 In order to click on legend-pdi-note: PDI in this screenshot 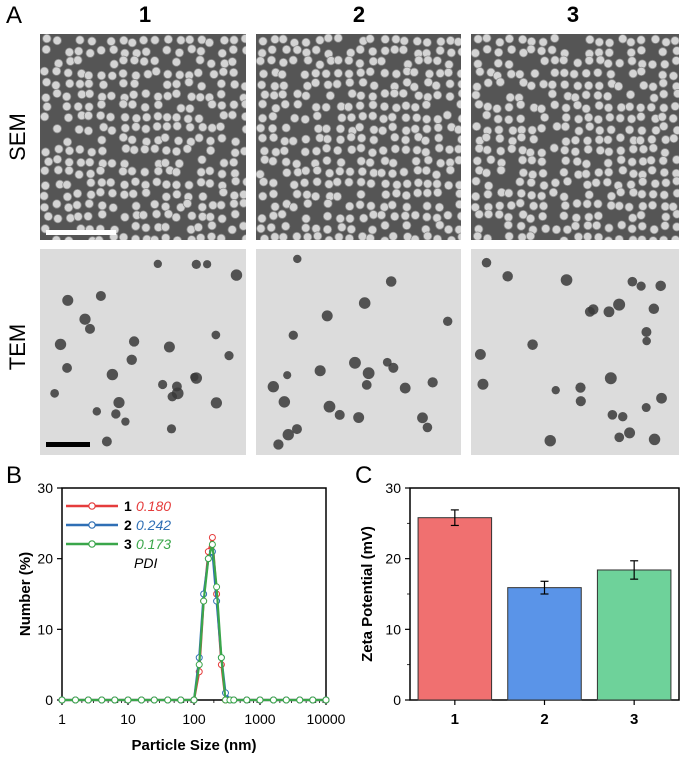, I will do `click(145, 563)`.